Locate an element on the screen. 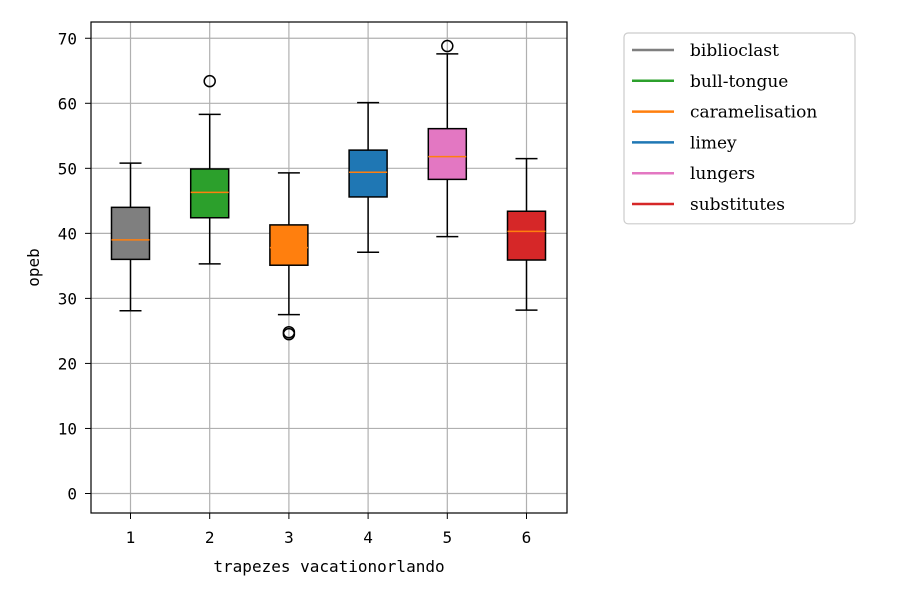 Image resolution: width=900 pixels, height=600 pixels. y-tick-label: 30 is located at coordinates (67, 298).